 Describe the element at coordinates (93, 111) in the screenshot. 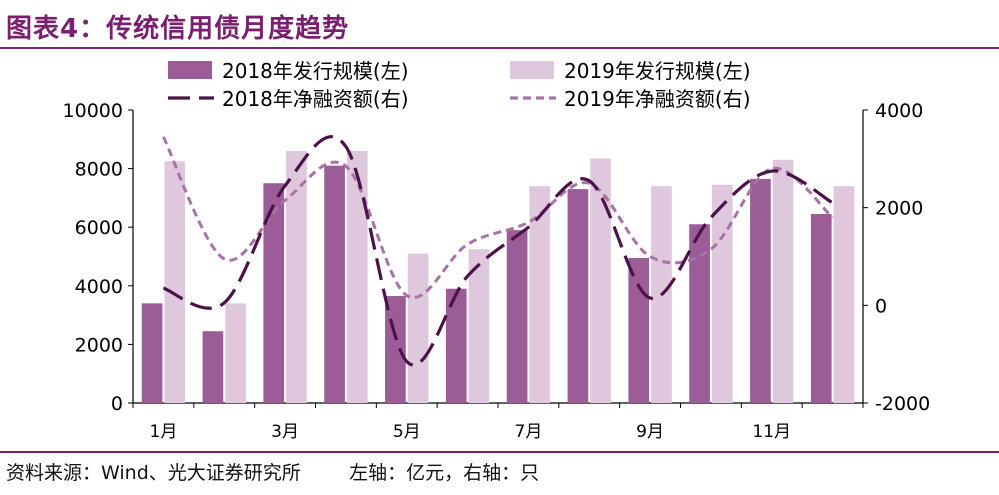

I see `left-tick-label: 10000` at that location.